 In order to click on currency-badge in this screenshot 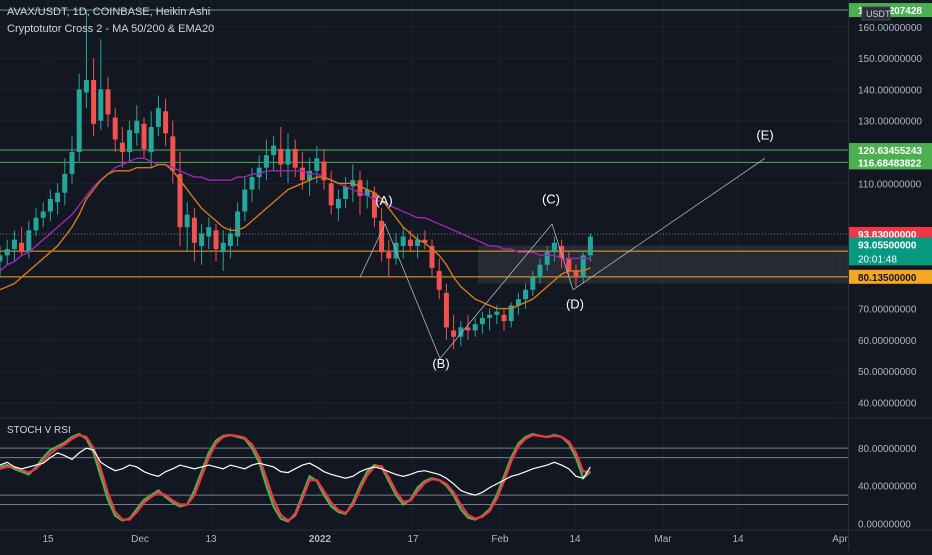, I will do `click(876, 13)`.